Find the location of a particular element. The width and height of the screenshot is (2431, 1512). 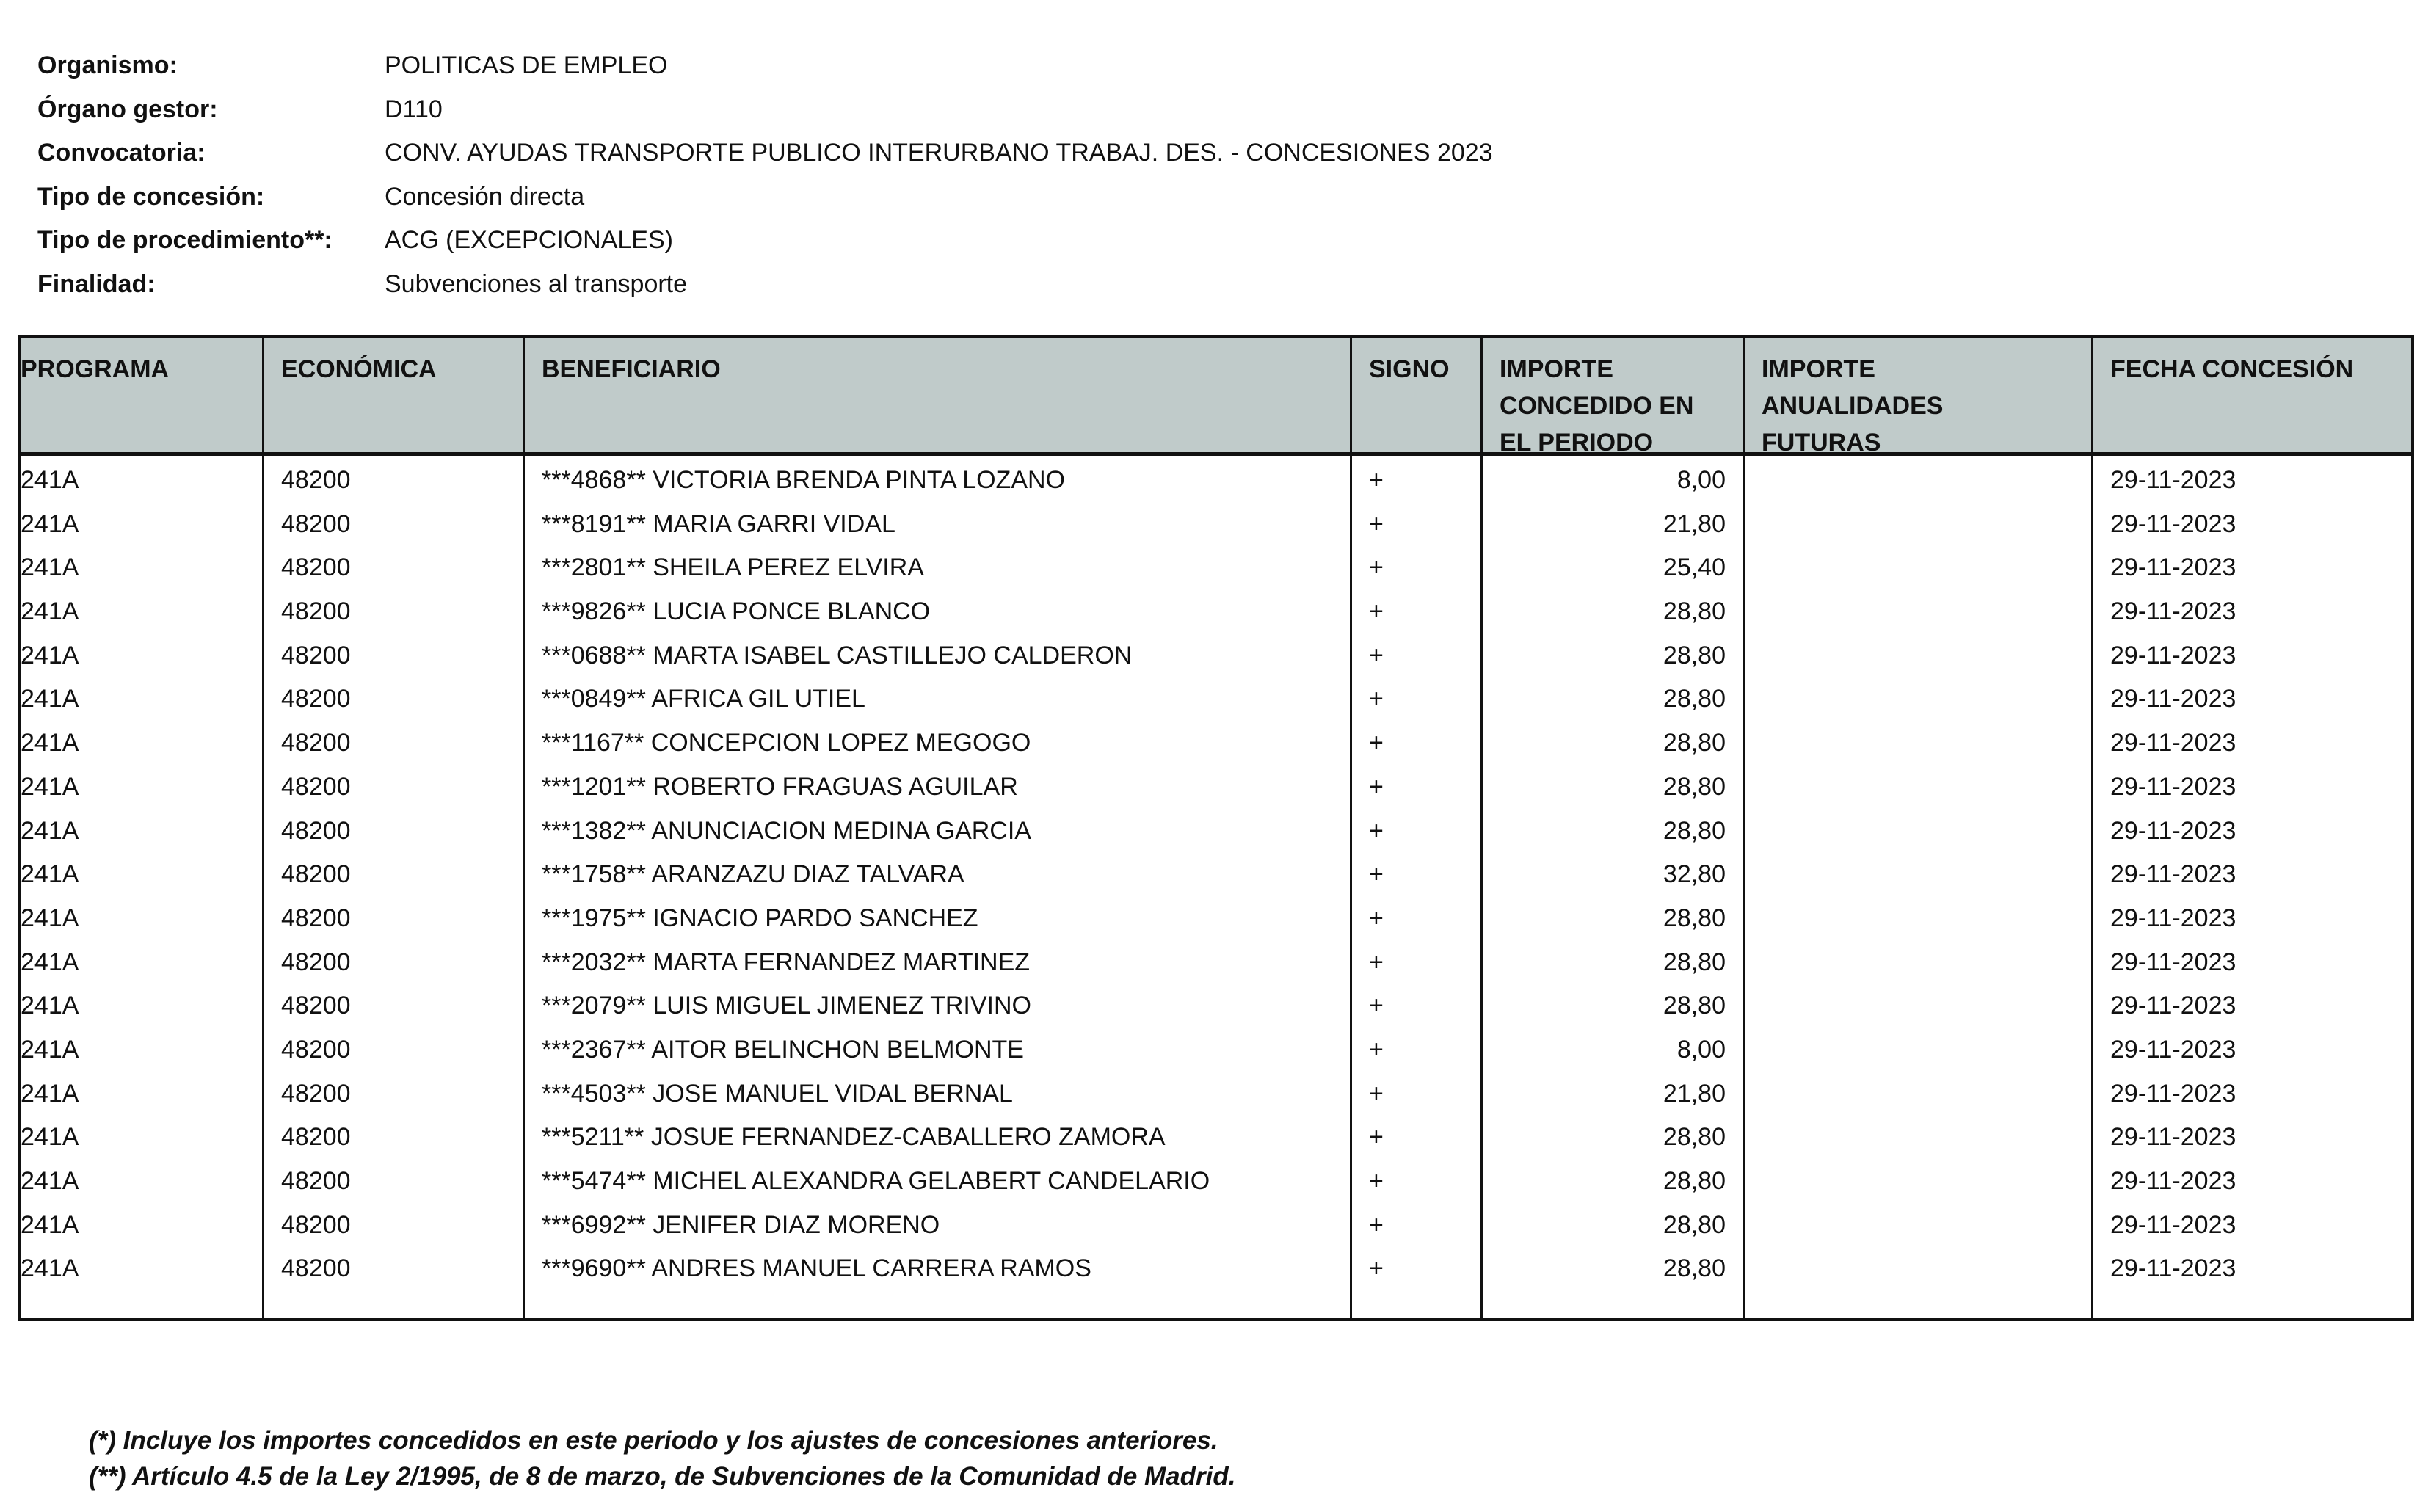

cell-beneficiario: ***2079** LUIS MIGUEL JIMENEZ TRIVINO is located at coordinates (786, 1006).